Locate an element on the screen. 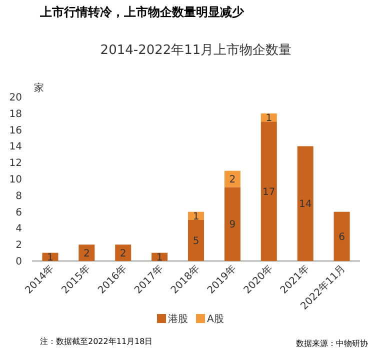  legend-label: A股 is located at coordinates (215, 319).